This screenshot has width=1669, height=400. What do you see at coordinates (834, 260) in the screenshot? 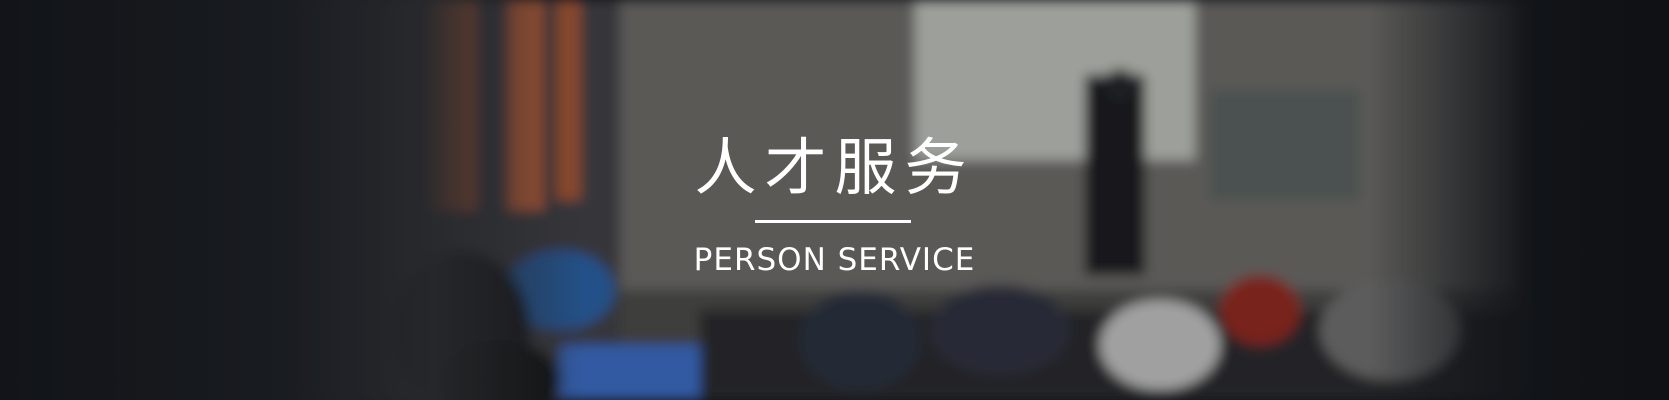
I see `banner-subtitle: PERSON SERVICE` at bounding box center [834, 260].